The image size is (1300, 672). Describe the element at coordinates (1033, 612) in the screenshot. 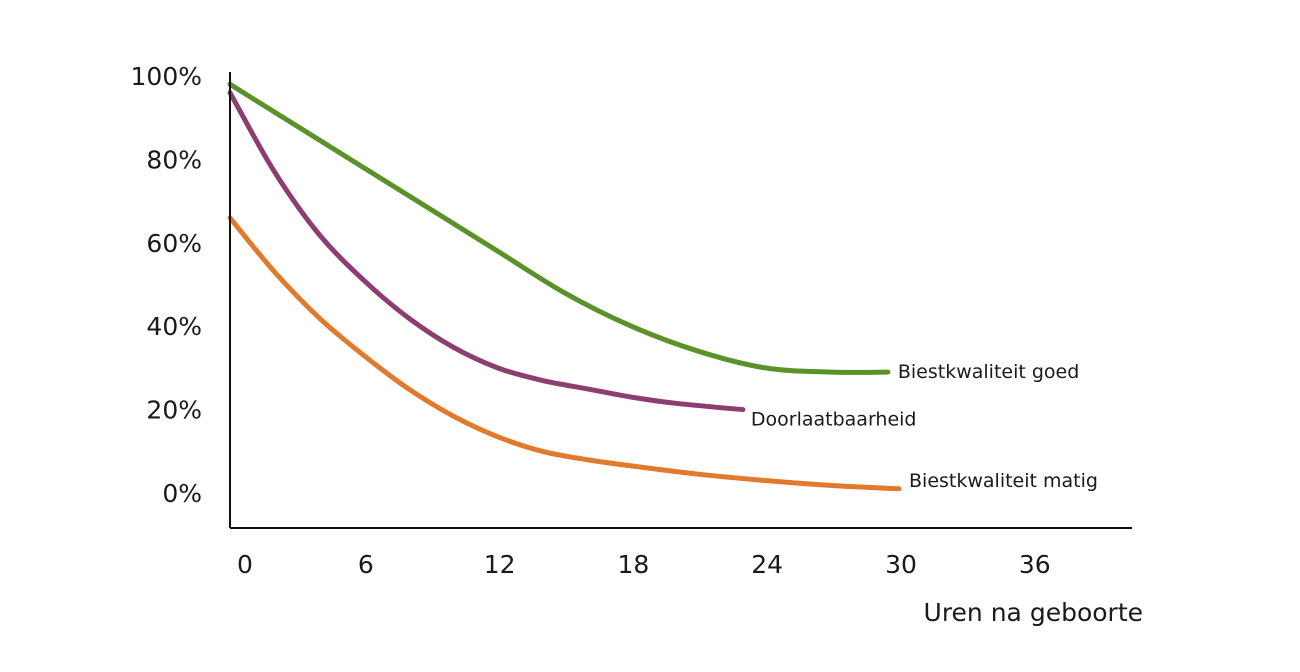

I see `x-axis-title: Uren na geboorte` at that location.